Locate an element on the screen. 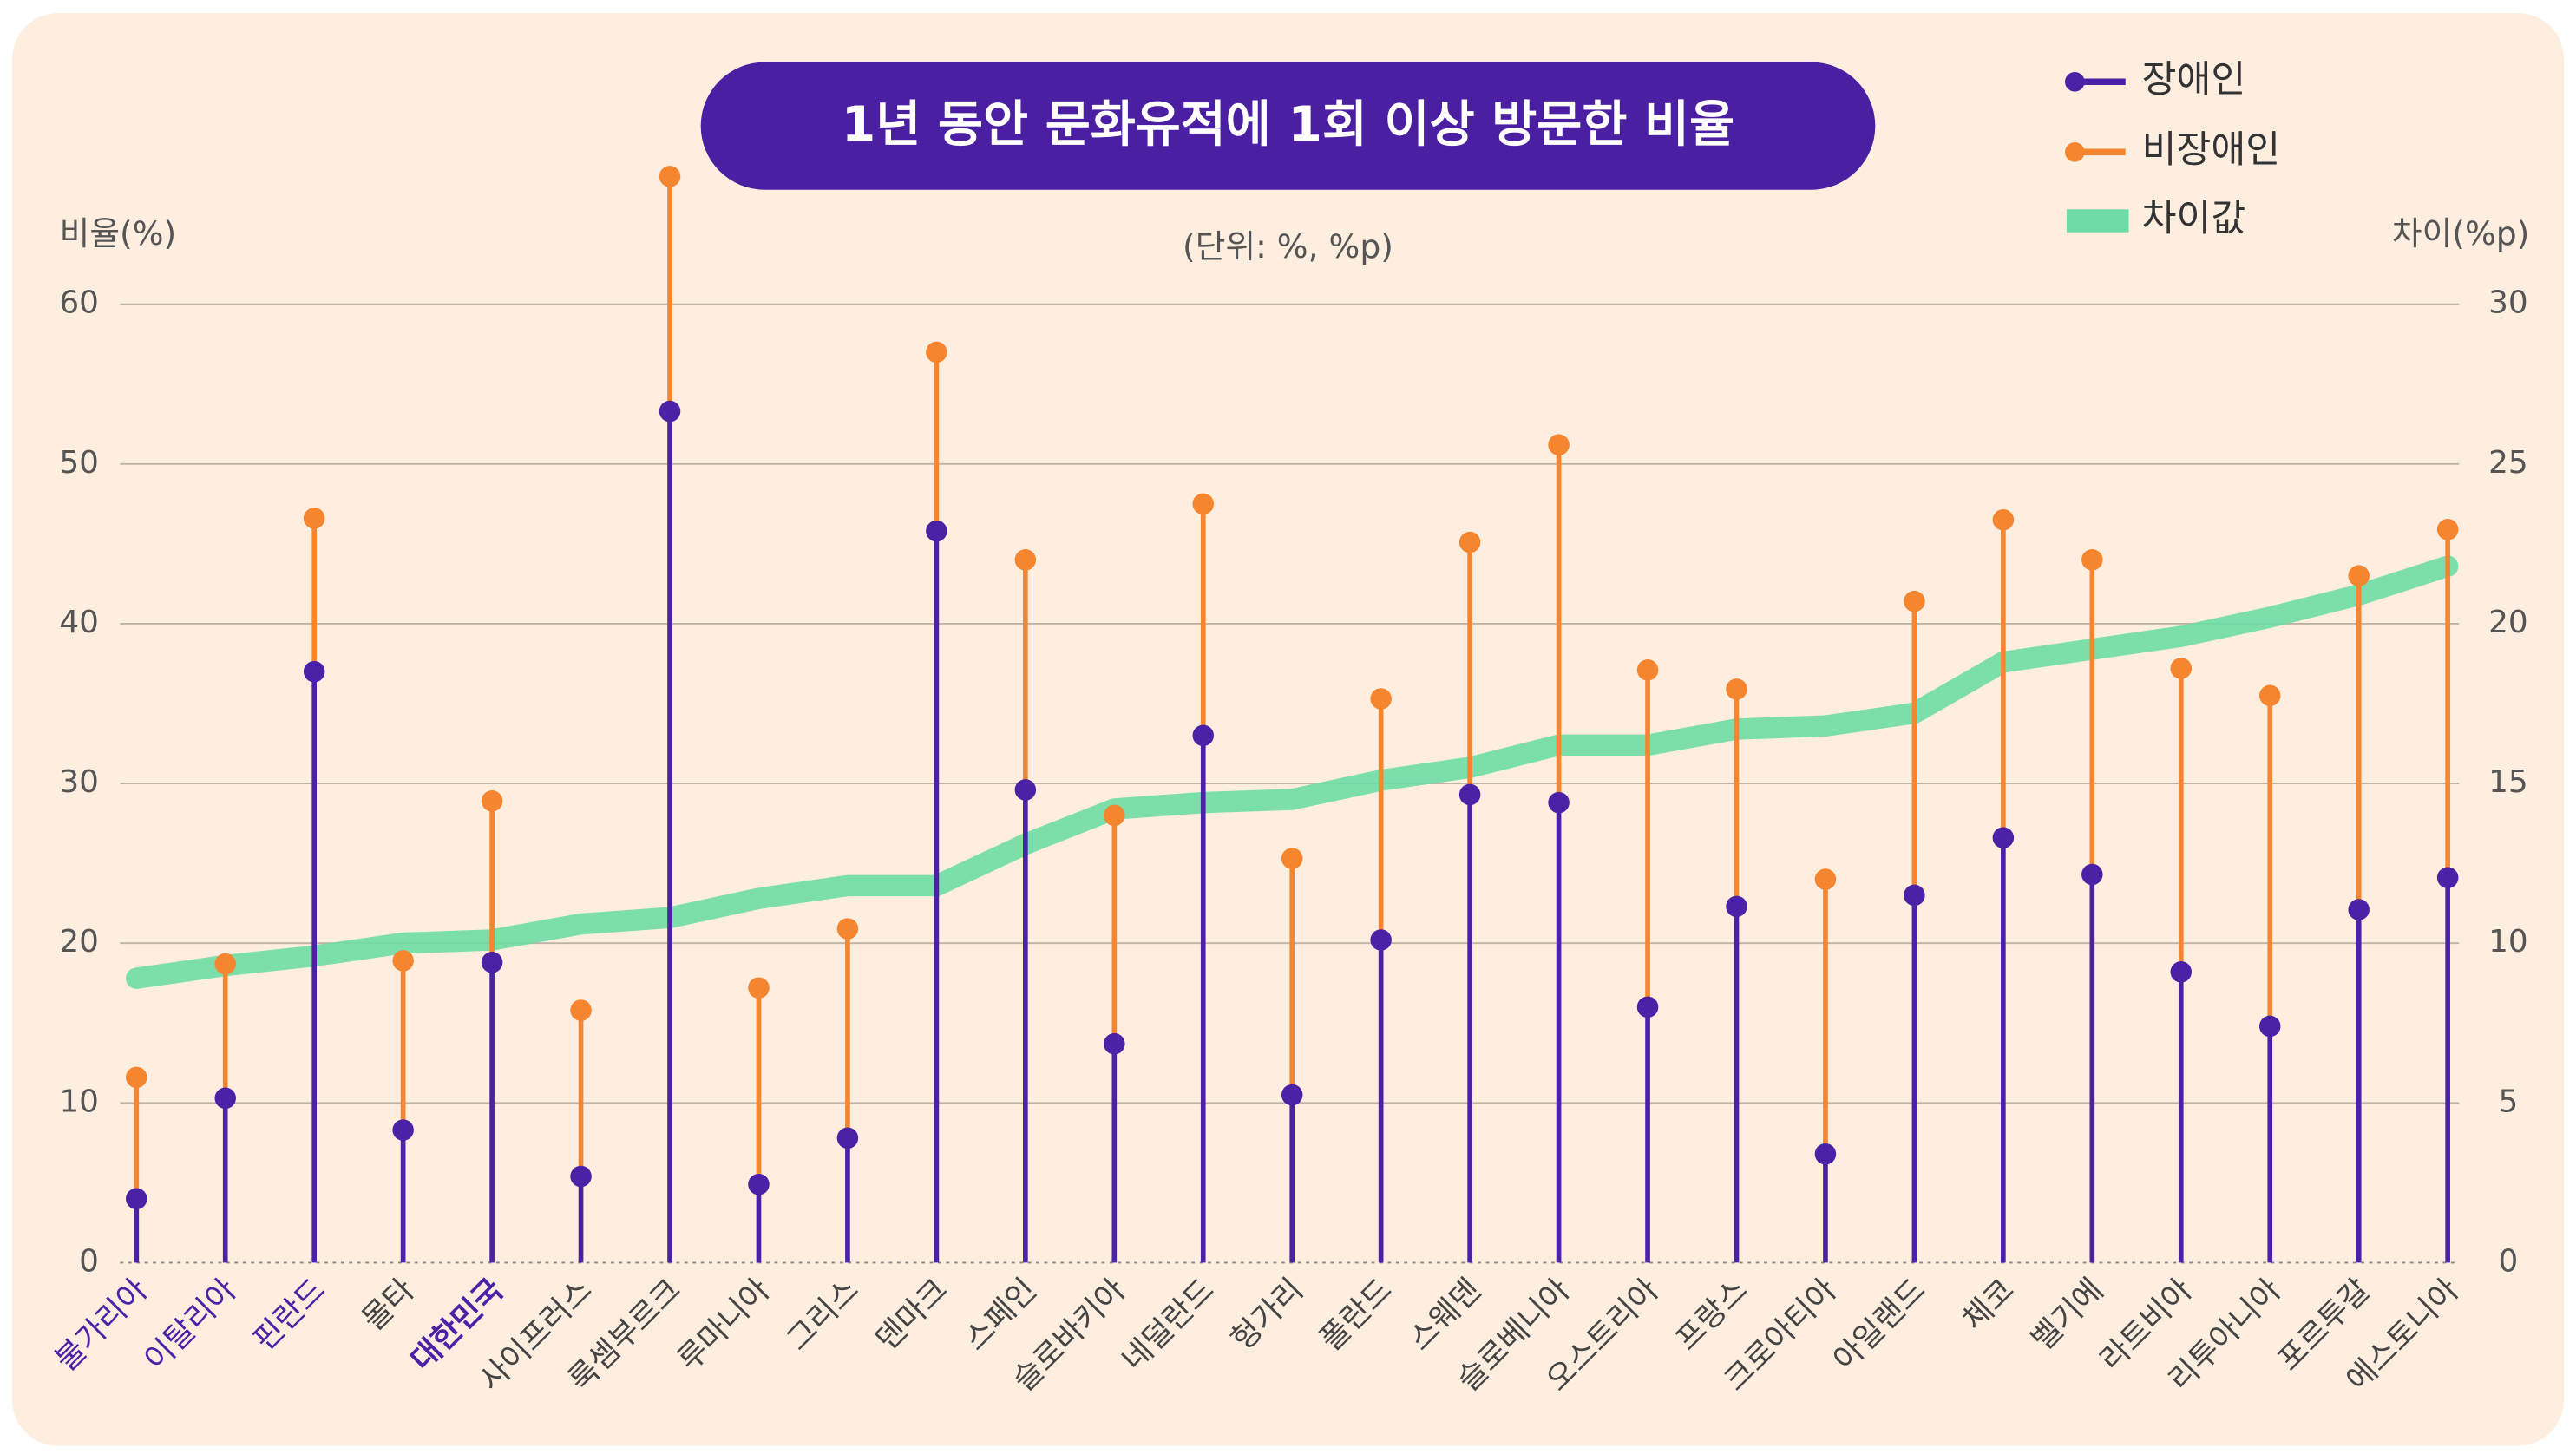 The image size is (2576, 1454). legend-label: 장애인 is located at coordinates (2194, 80).